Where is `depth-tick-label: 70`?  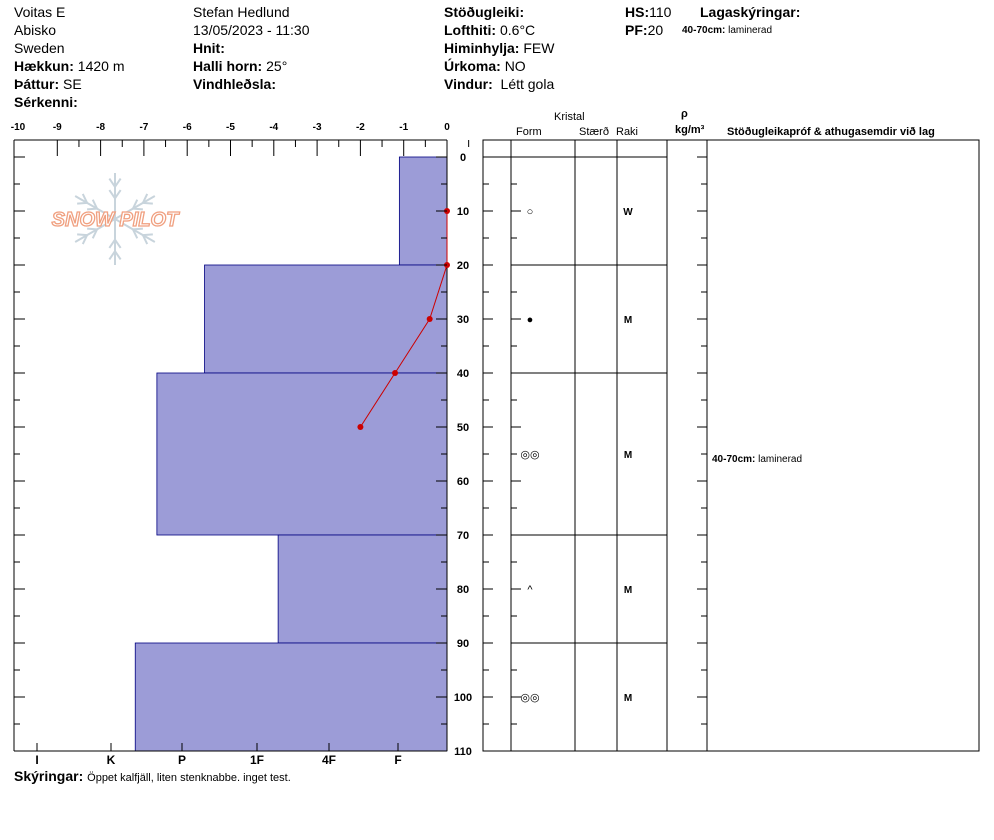
depth-tick-label: 70 is located at coordinates (463, 536).